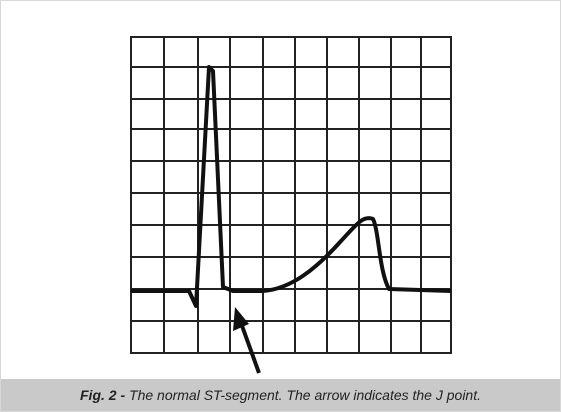  I want to click on arrow-head, so click(241, 319).